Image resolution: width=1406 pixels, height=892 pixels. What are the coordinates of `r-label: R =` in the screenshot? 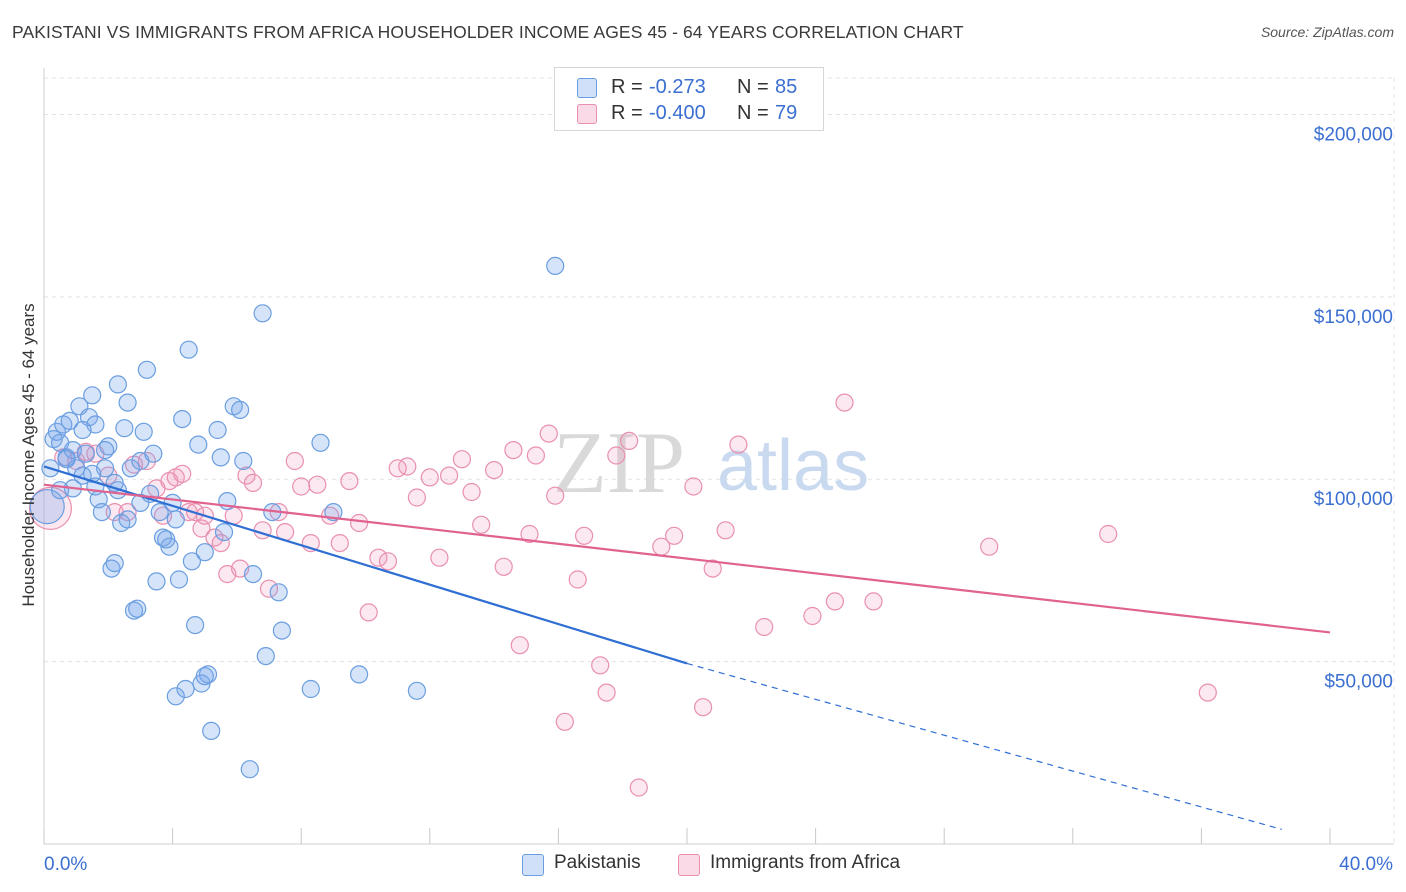 It's located at (627, 87).